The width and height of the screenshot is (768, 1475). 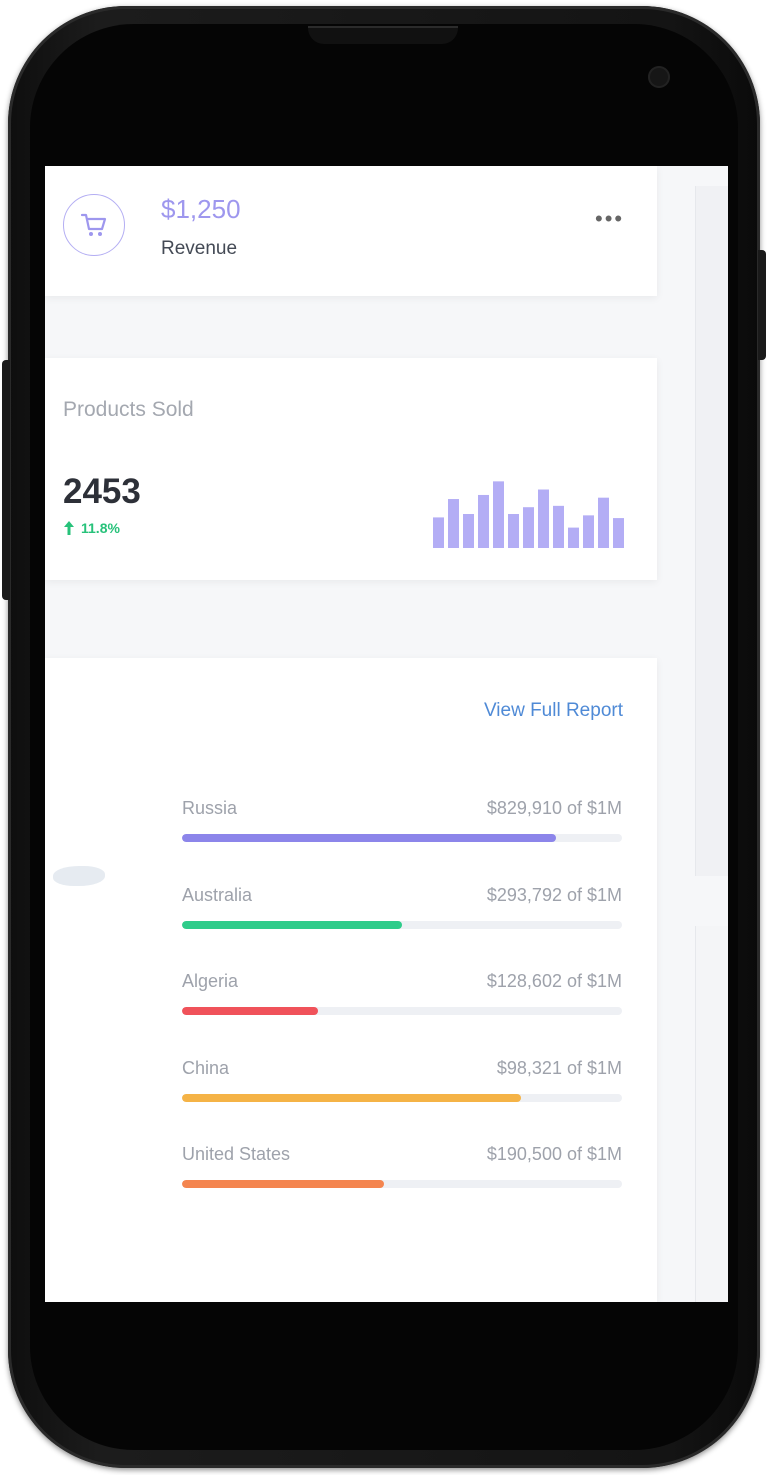 What do you see at coordinates (6, 480) in the screenshot?
I see `volume-button` at bounding box center [6, 480].